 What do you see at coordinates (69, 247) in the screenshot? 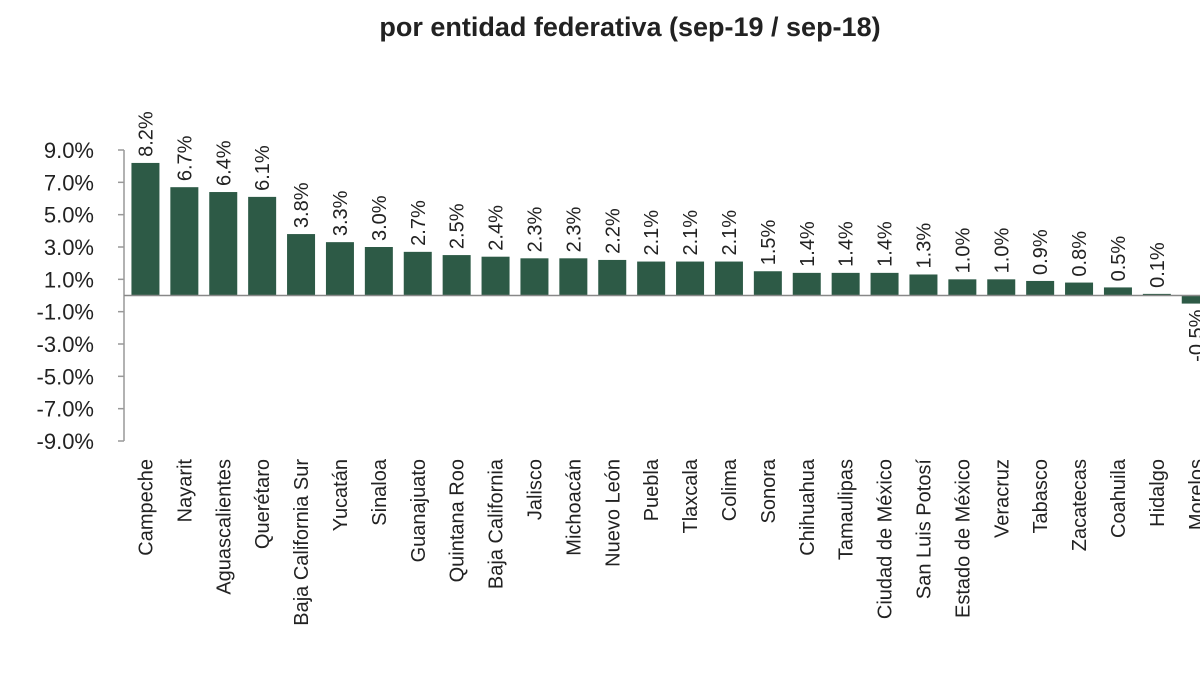
I see `y-tick-label: 3.0%` at bounding box center [69, 247].